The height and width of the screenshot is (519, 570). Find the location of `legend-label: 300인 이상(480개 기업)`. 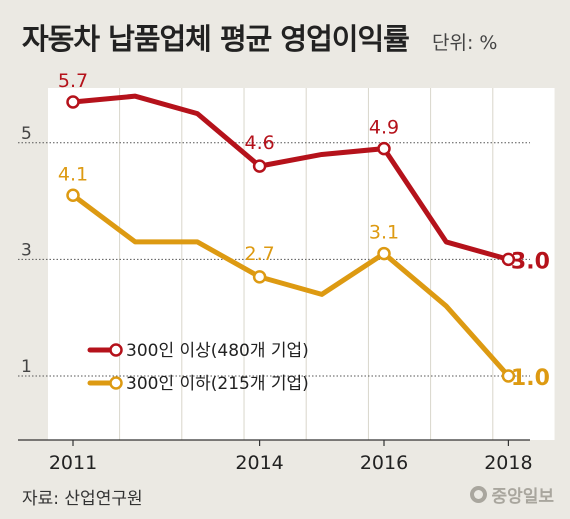

legend-label: 300인 이상(480개 기업) is located at coordinates (217, 351).